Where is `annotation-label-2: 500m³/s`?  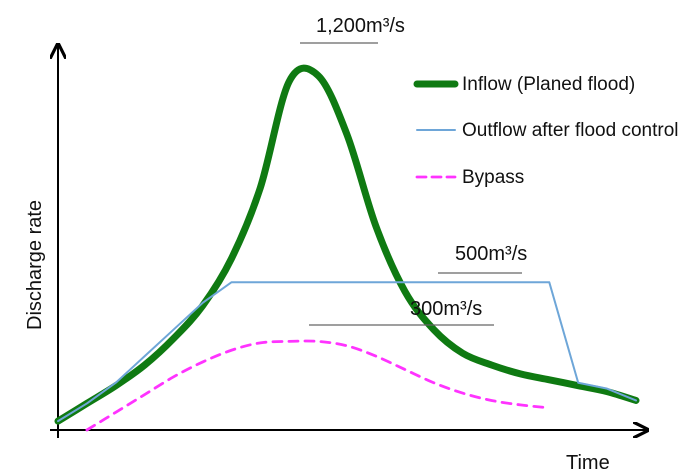 annotation-label-2: 500m³/s is located at coordinates (491, 254).